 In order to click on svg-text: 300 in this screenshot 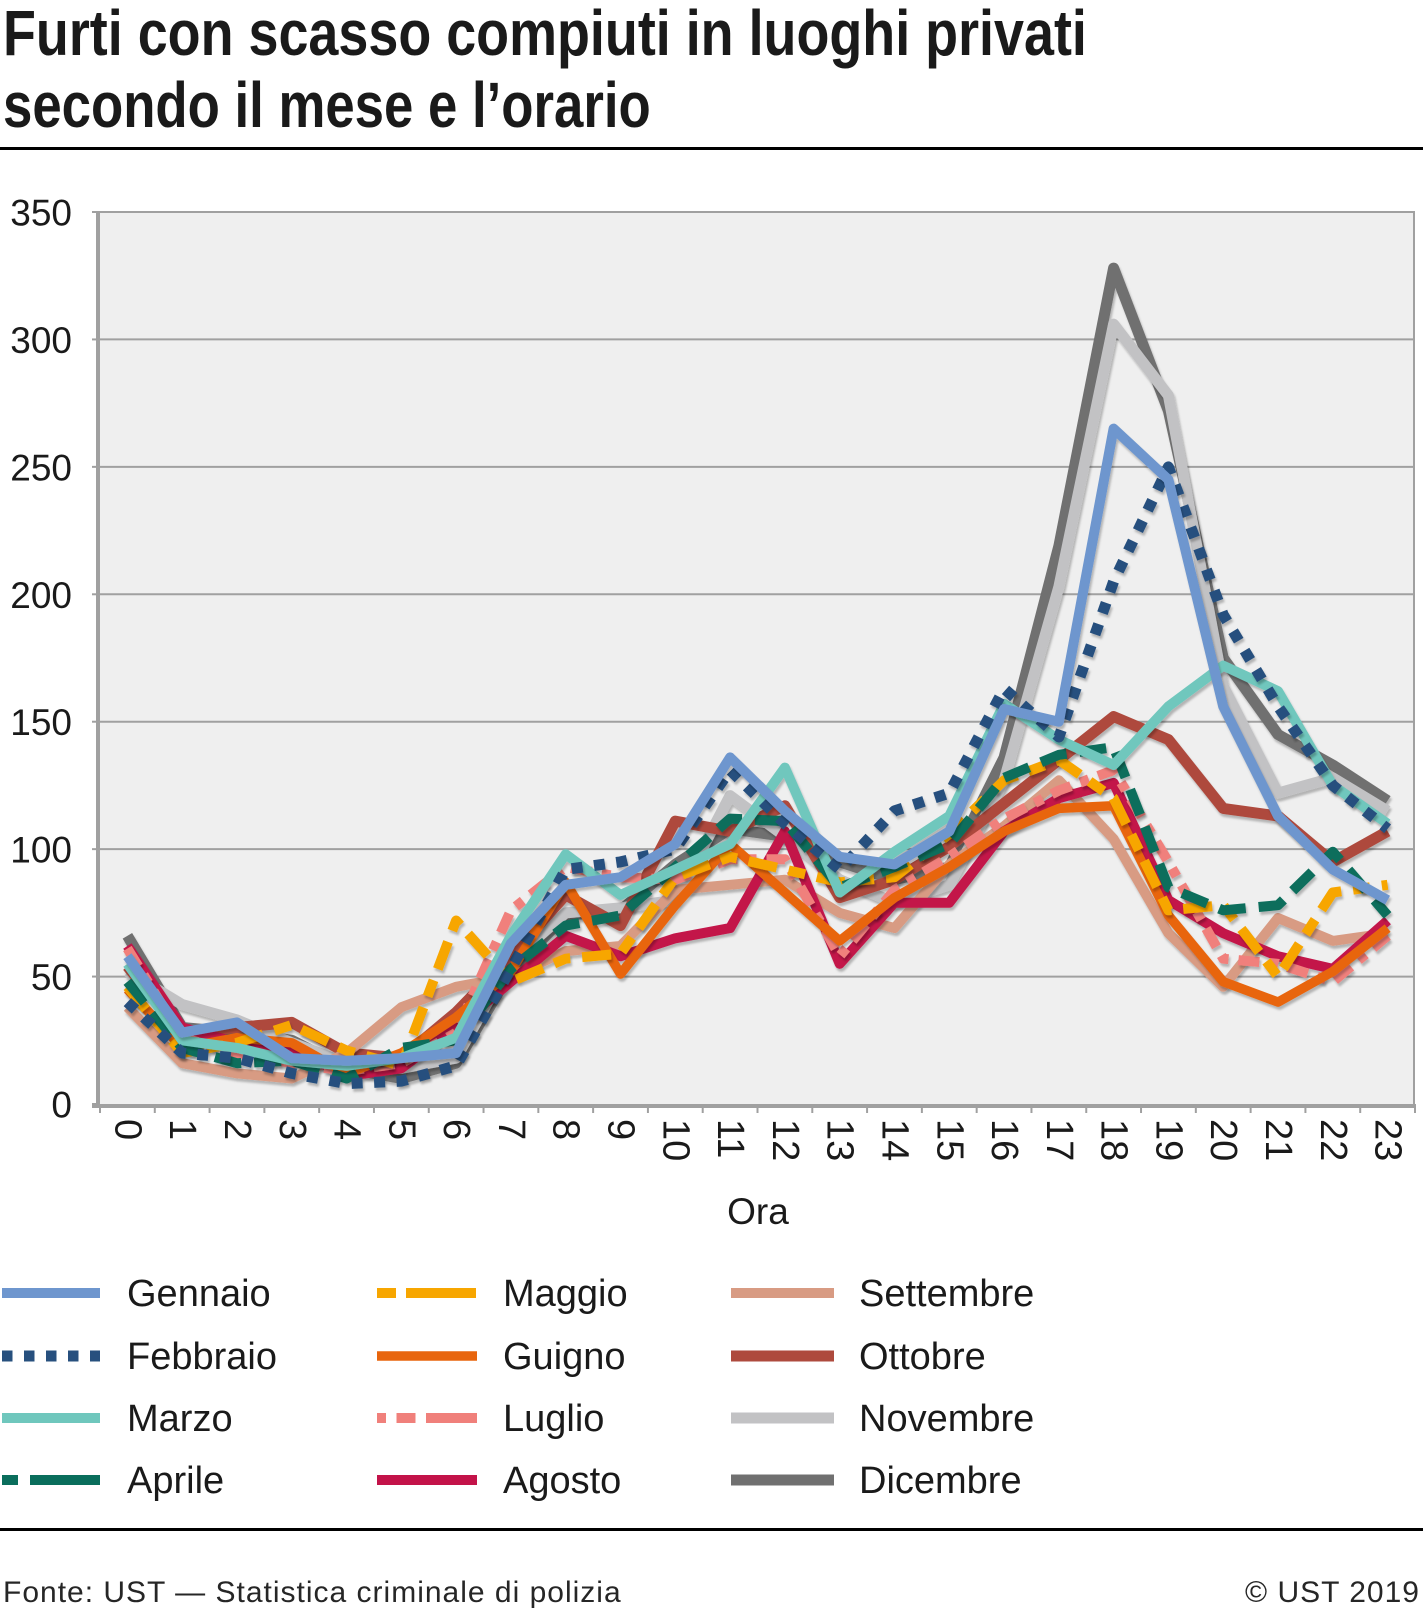, I will do `click(41, 340)`.